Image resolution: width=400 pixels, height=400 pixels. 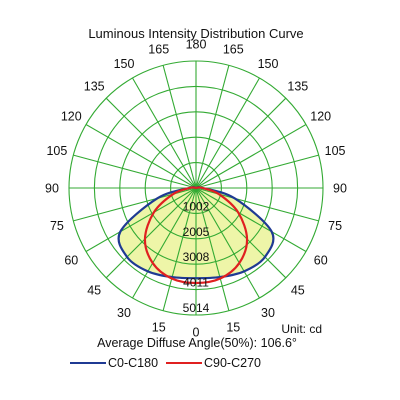 I want to click on angle-label: 0, so click(x=196, y=333).